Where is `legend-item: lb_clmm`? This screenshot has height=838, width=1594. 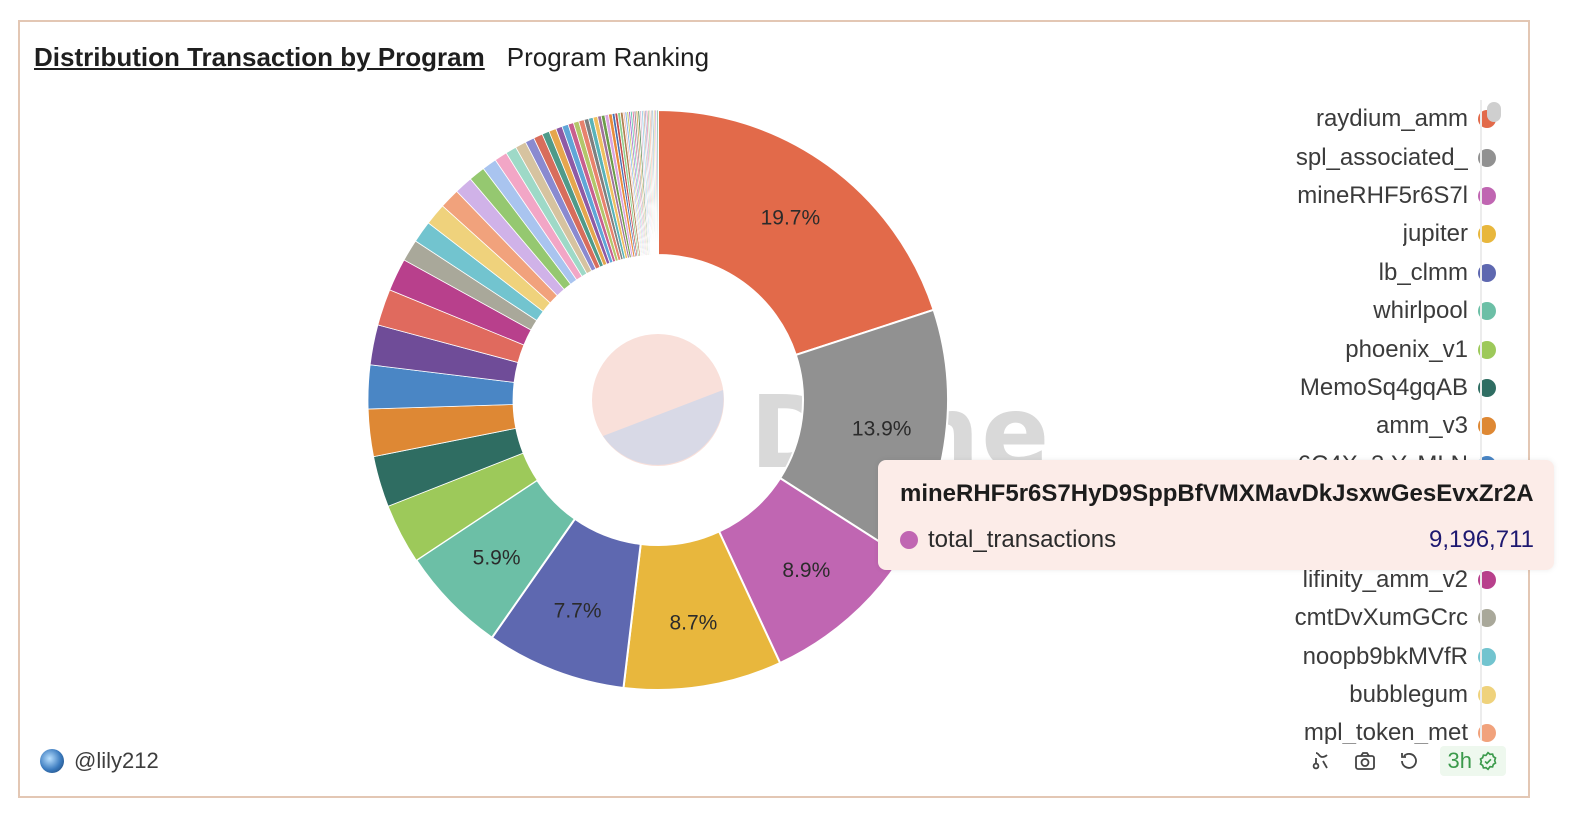 legend-item: lb_clmm is located at coordinates (1366, 273).